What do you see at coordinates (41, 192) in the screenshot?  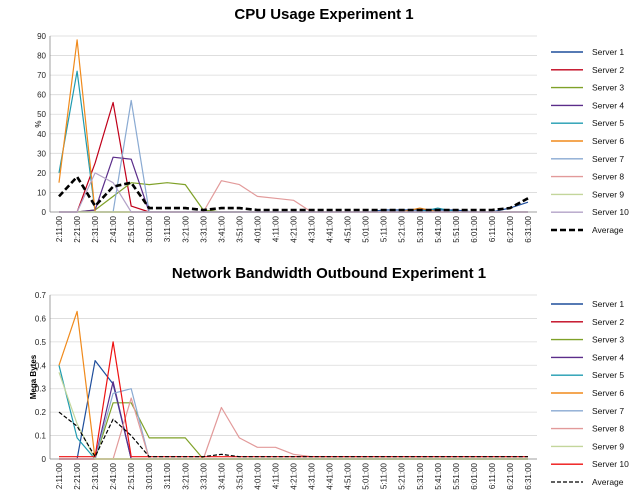 I see `y-tick-label: 10` at bounding box center [41, 192].